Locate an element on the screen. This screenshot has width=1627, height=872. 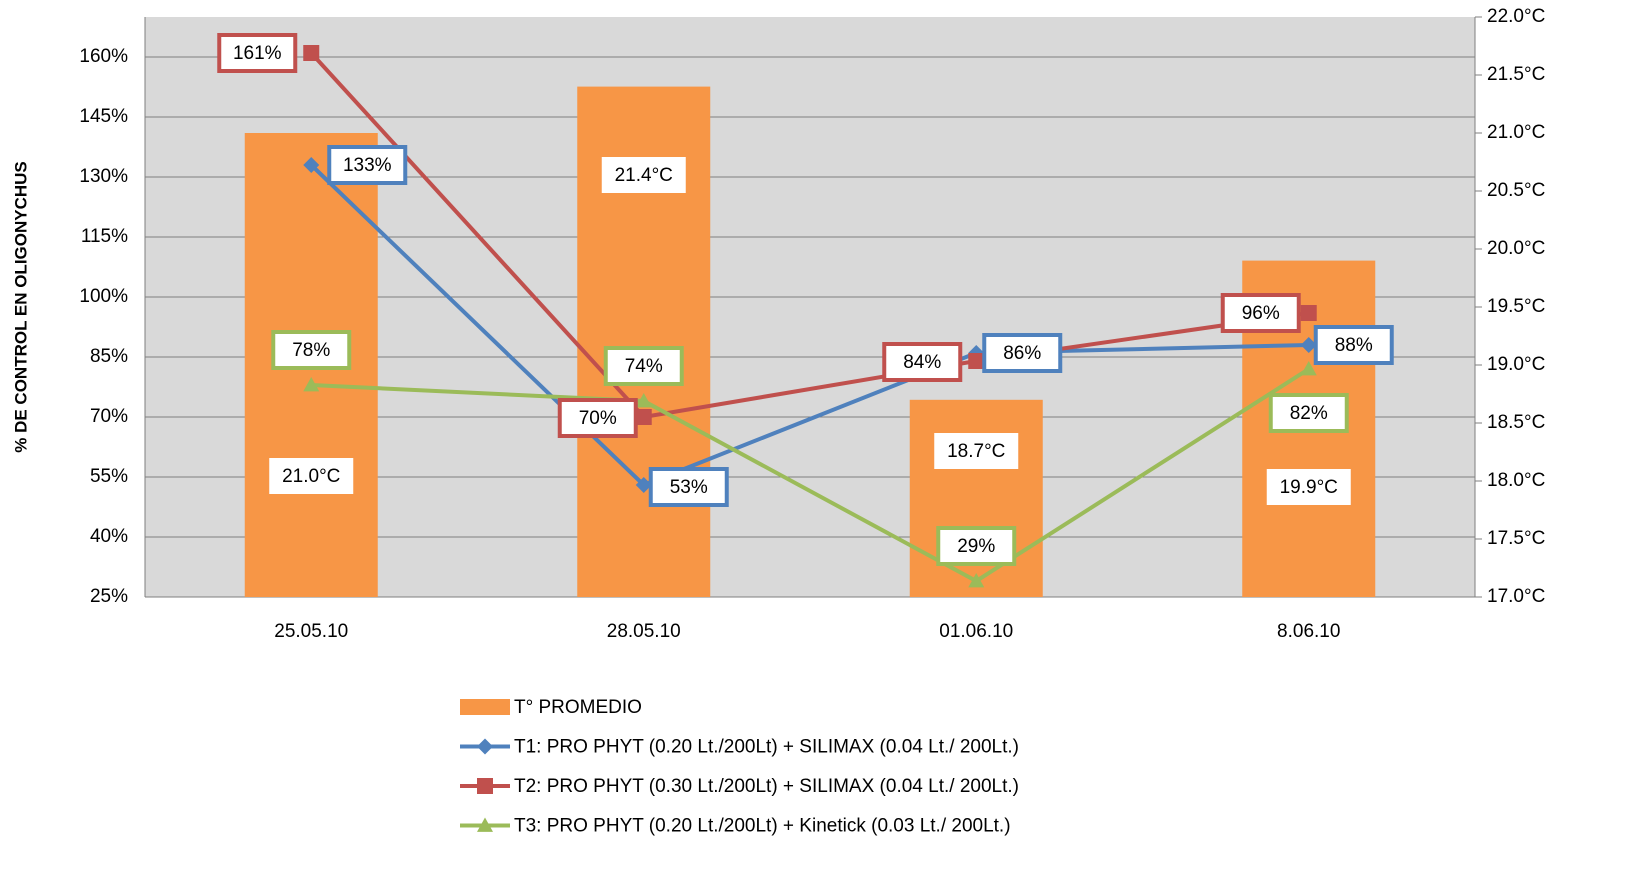
data-label: 161% is located at coordinates (257, 53).